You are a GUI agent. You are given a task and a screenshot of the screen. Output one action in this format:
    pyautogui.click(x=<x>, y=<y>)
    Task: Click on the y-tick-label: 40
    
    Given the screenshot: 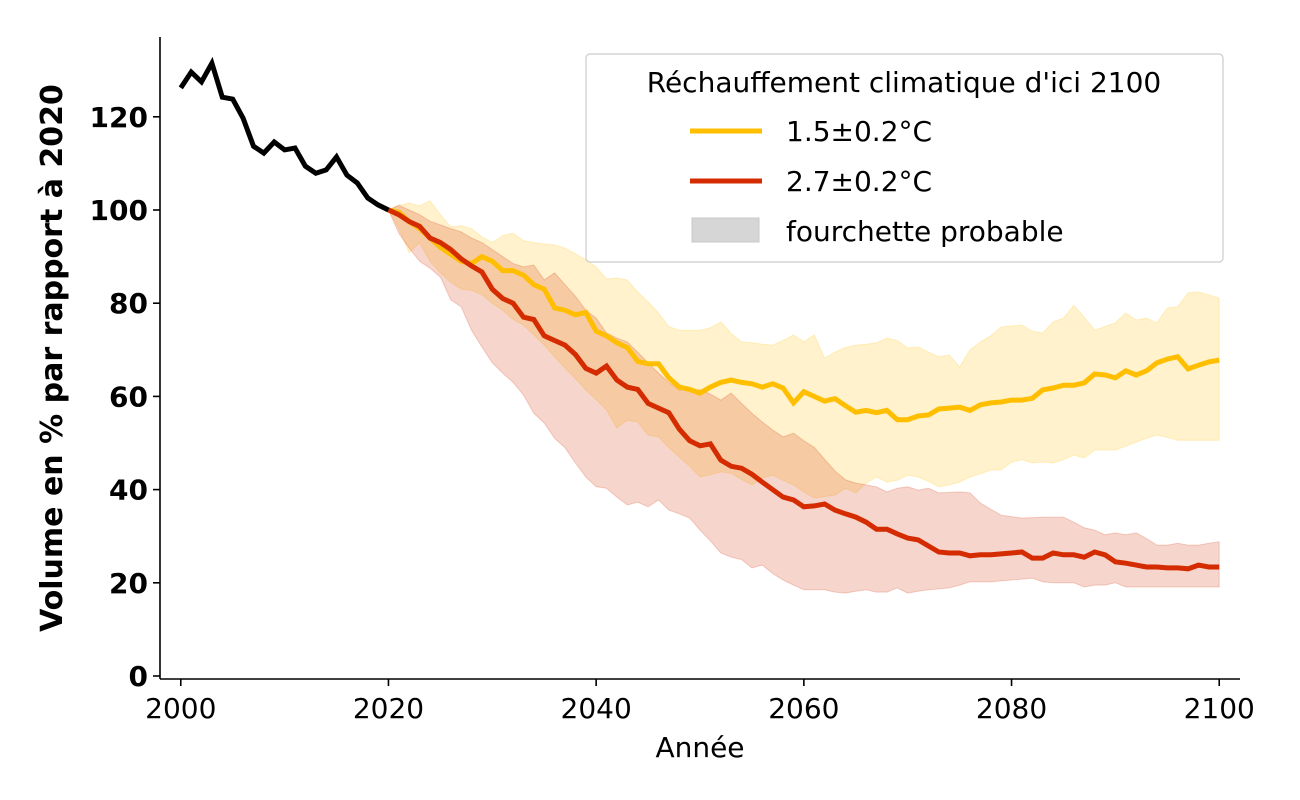 What is the action you would take?
    pyautogui.click(x=128, y=490)
    